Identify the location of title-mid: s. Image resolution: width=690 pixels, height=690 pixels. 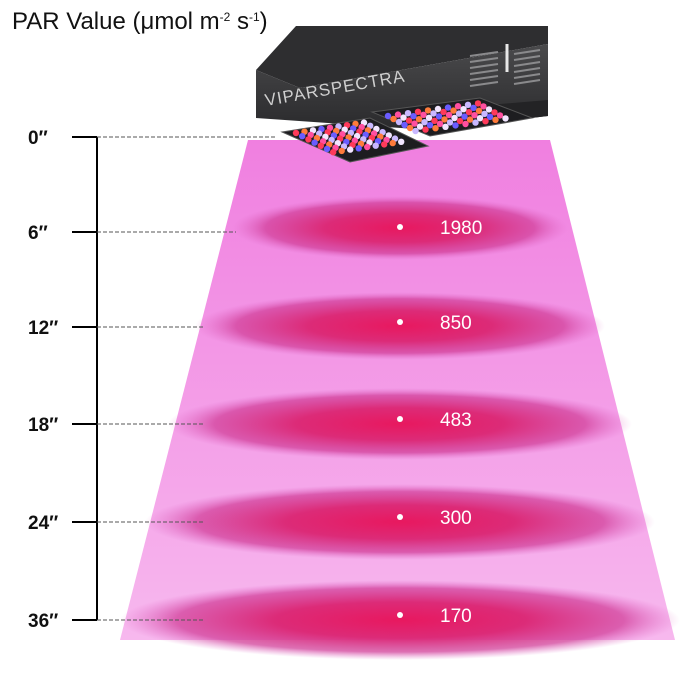
(239, 21).